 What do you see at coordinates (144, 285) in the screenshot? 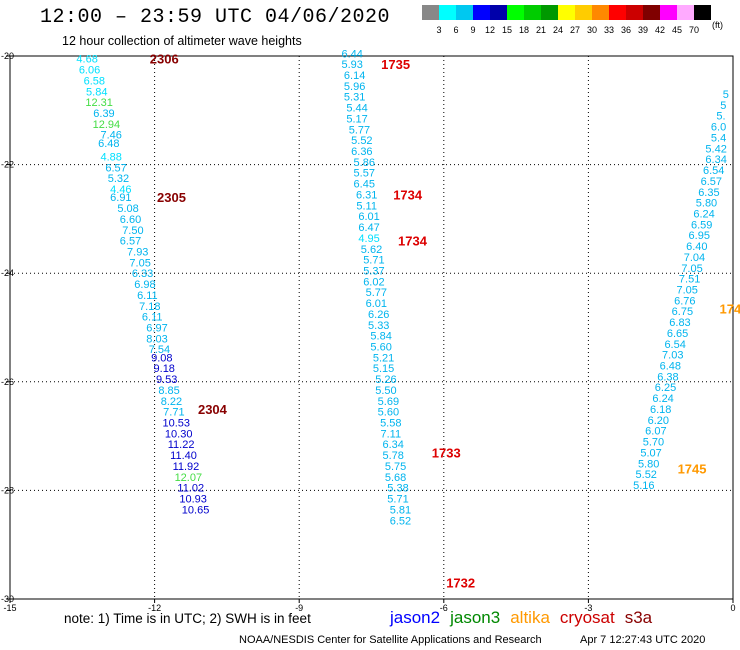
I see `wave-height-value-s3a: 6.98` at bounding box center [144, 285].